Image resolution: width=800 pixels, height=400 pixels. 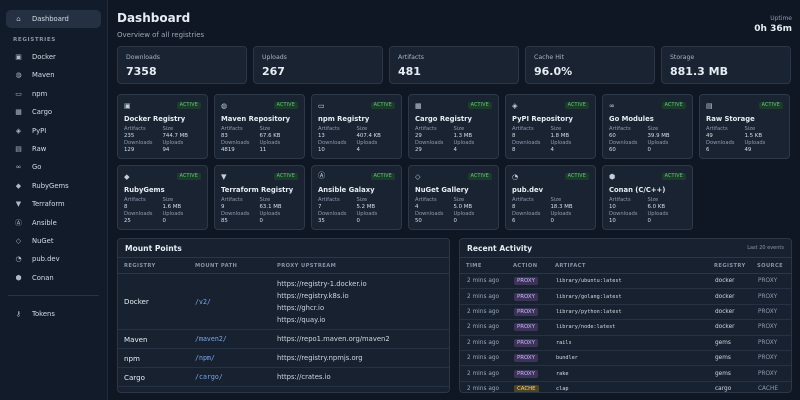 What do you see at coordinates (301, 319) in the screenshot?
I see `upstream-url: https://quay.io` at bounding box center [301, 319].